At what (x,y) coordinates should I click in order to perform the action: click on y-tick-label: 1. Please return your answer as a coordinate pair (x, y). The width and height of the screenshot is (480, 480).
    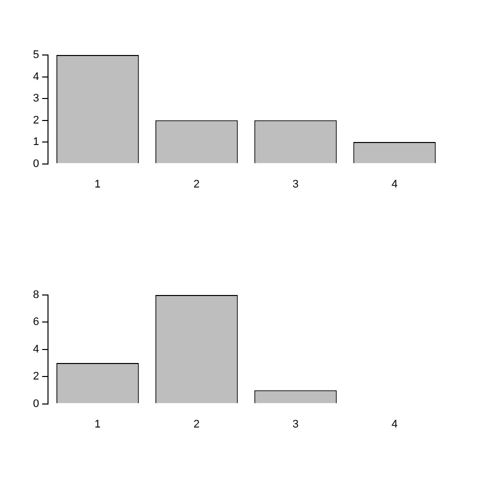
    Looking at the image, I should click on (36, 142).